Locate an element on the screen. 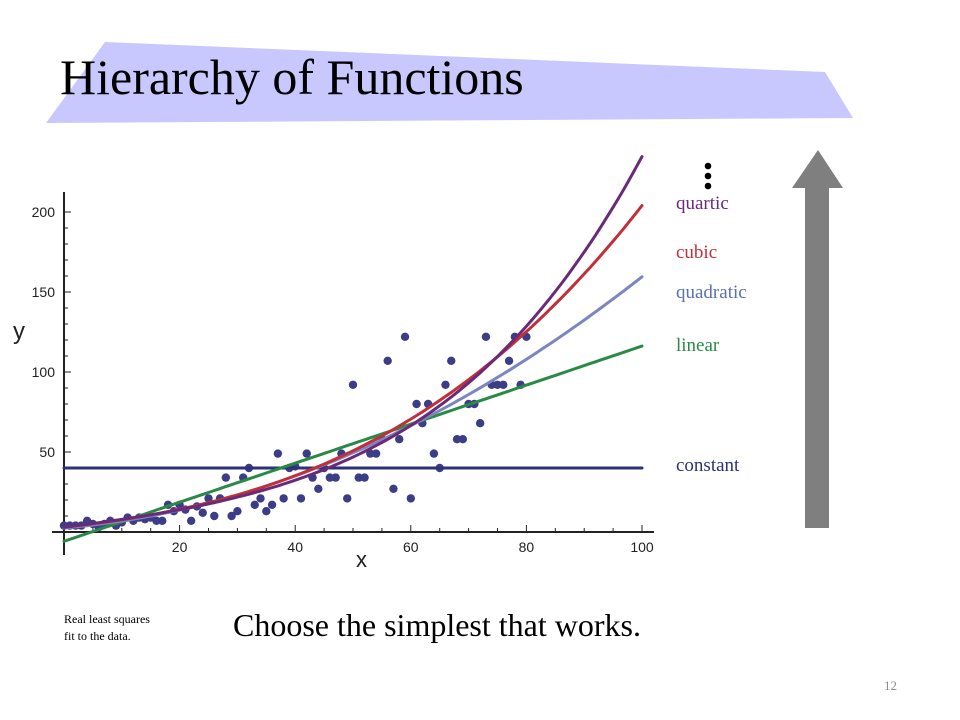 Image resolution: width=960 pixels, height=720 pixels. legend-linear: linear is located at coordinates (698, 345).